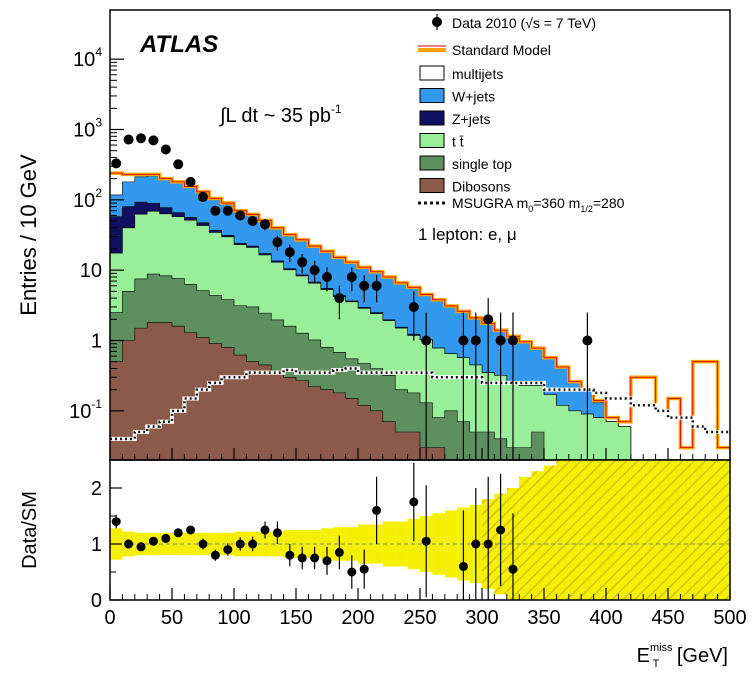 This screenshot has height=675, width=754. What do you see at coordinates (458, 142) in the screenshot?
I see `legend-label: t t̄` at bounding box center [458, 142].